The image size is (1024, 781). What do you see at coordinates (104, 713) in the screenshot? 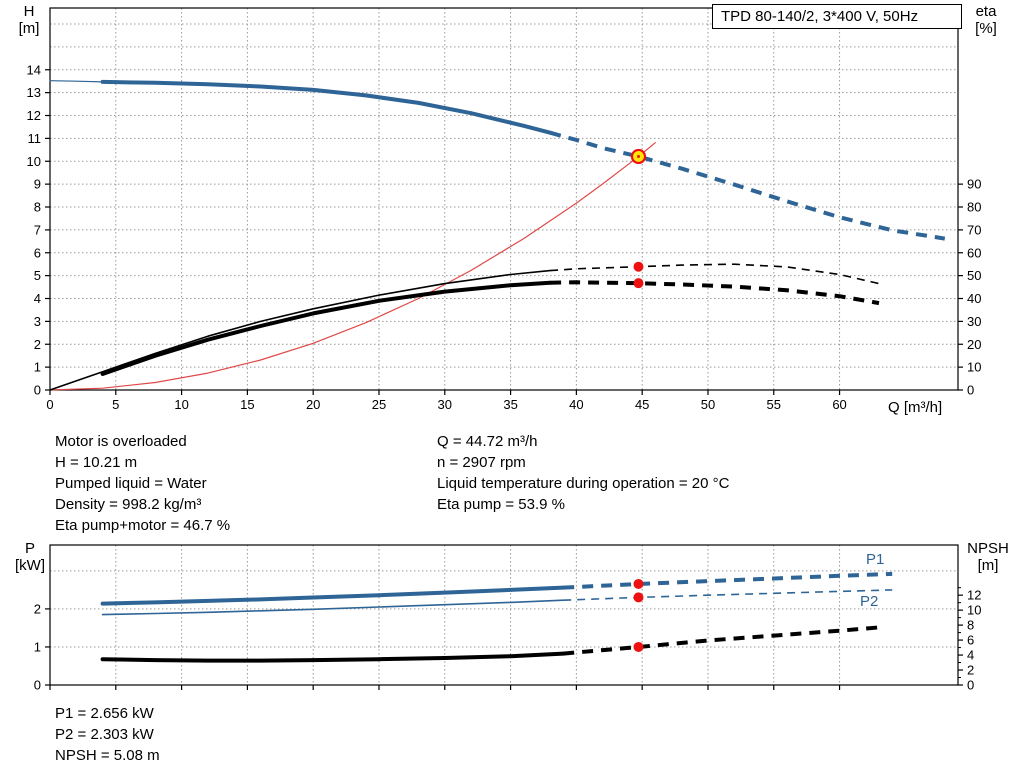
I see `p1-value: P1 = 2.656 kW` at bounding box center [104, 713].